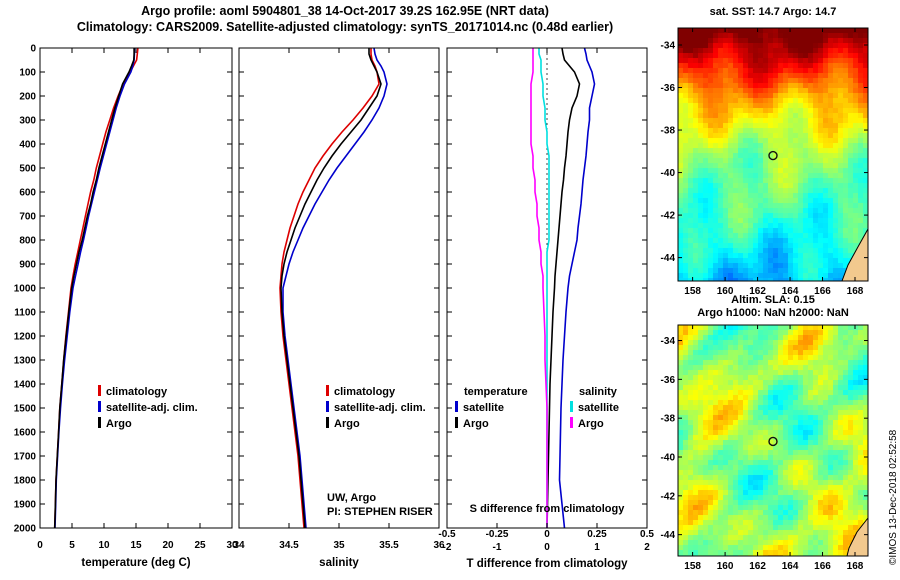 This screenshot has height=580, width=900. What do you see at coordinates (497, 534) in the screenshot?
I see `svg-text: -0.25` at bounding box center [497, 534].